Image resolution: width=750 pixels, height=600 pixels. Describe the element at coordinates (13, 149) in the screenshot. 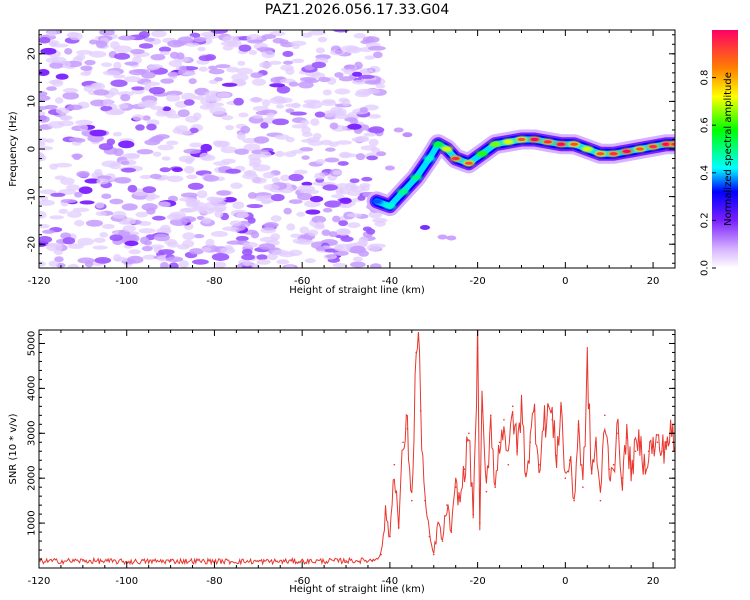

I see `spectrogram-ylabel: Frequency (Hz)` at that location.